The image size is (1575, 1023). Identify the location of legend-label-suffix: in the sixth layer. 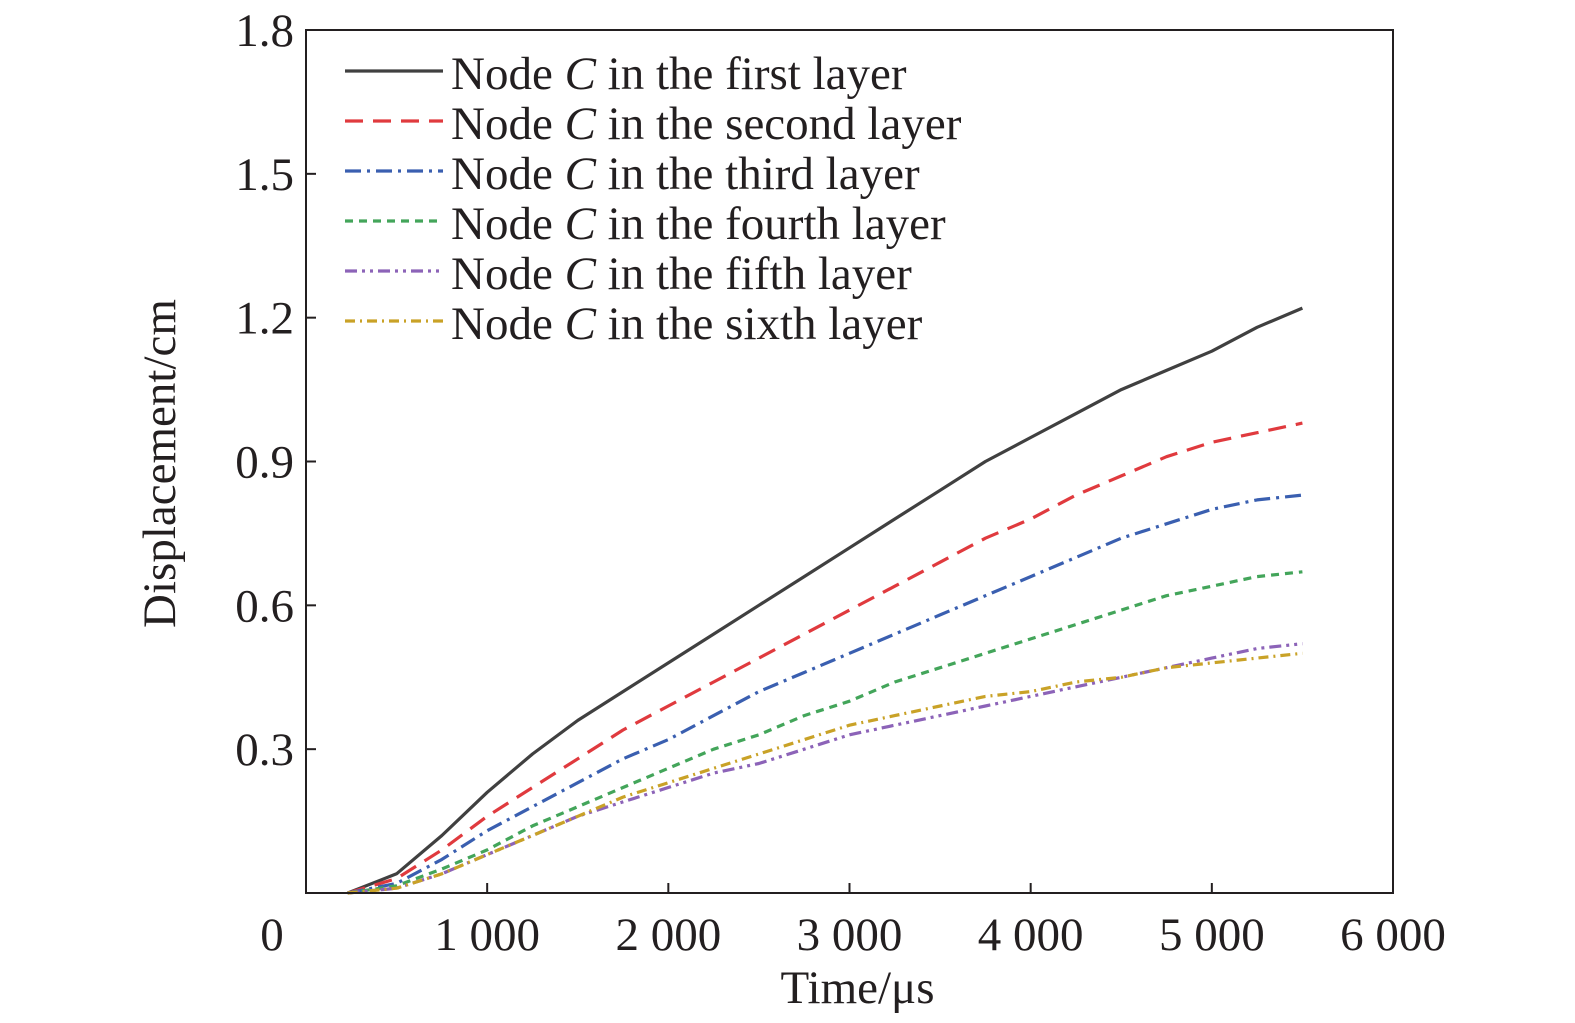
(765, 324).